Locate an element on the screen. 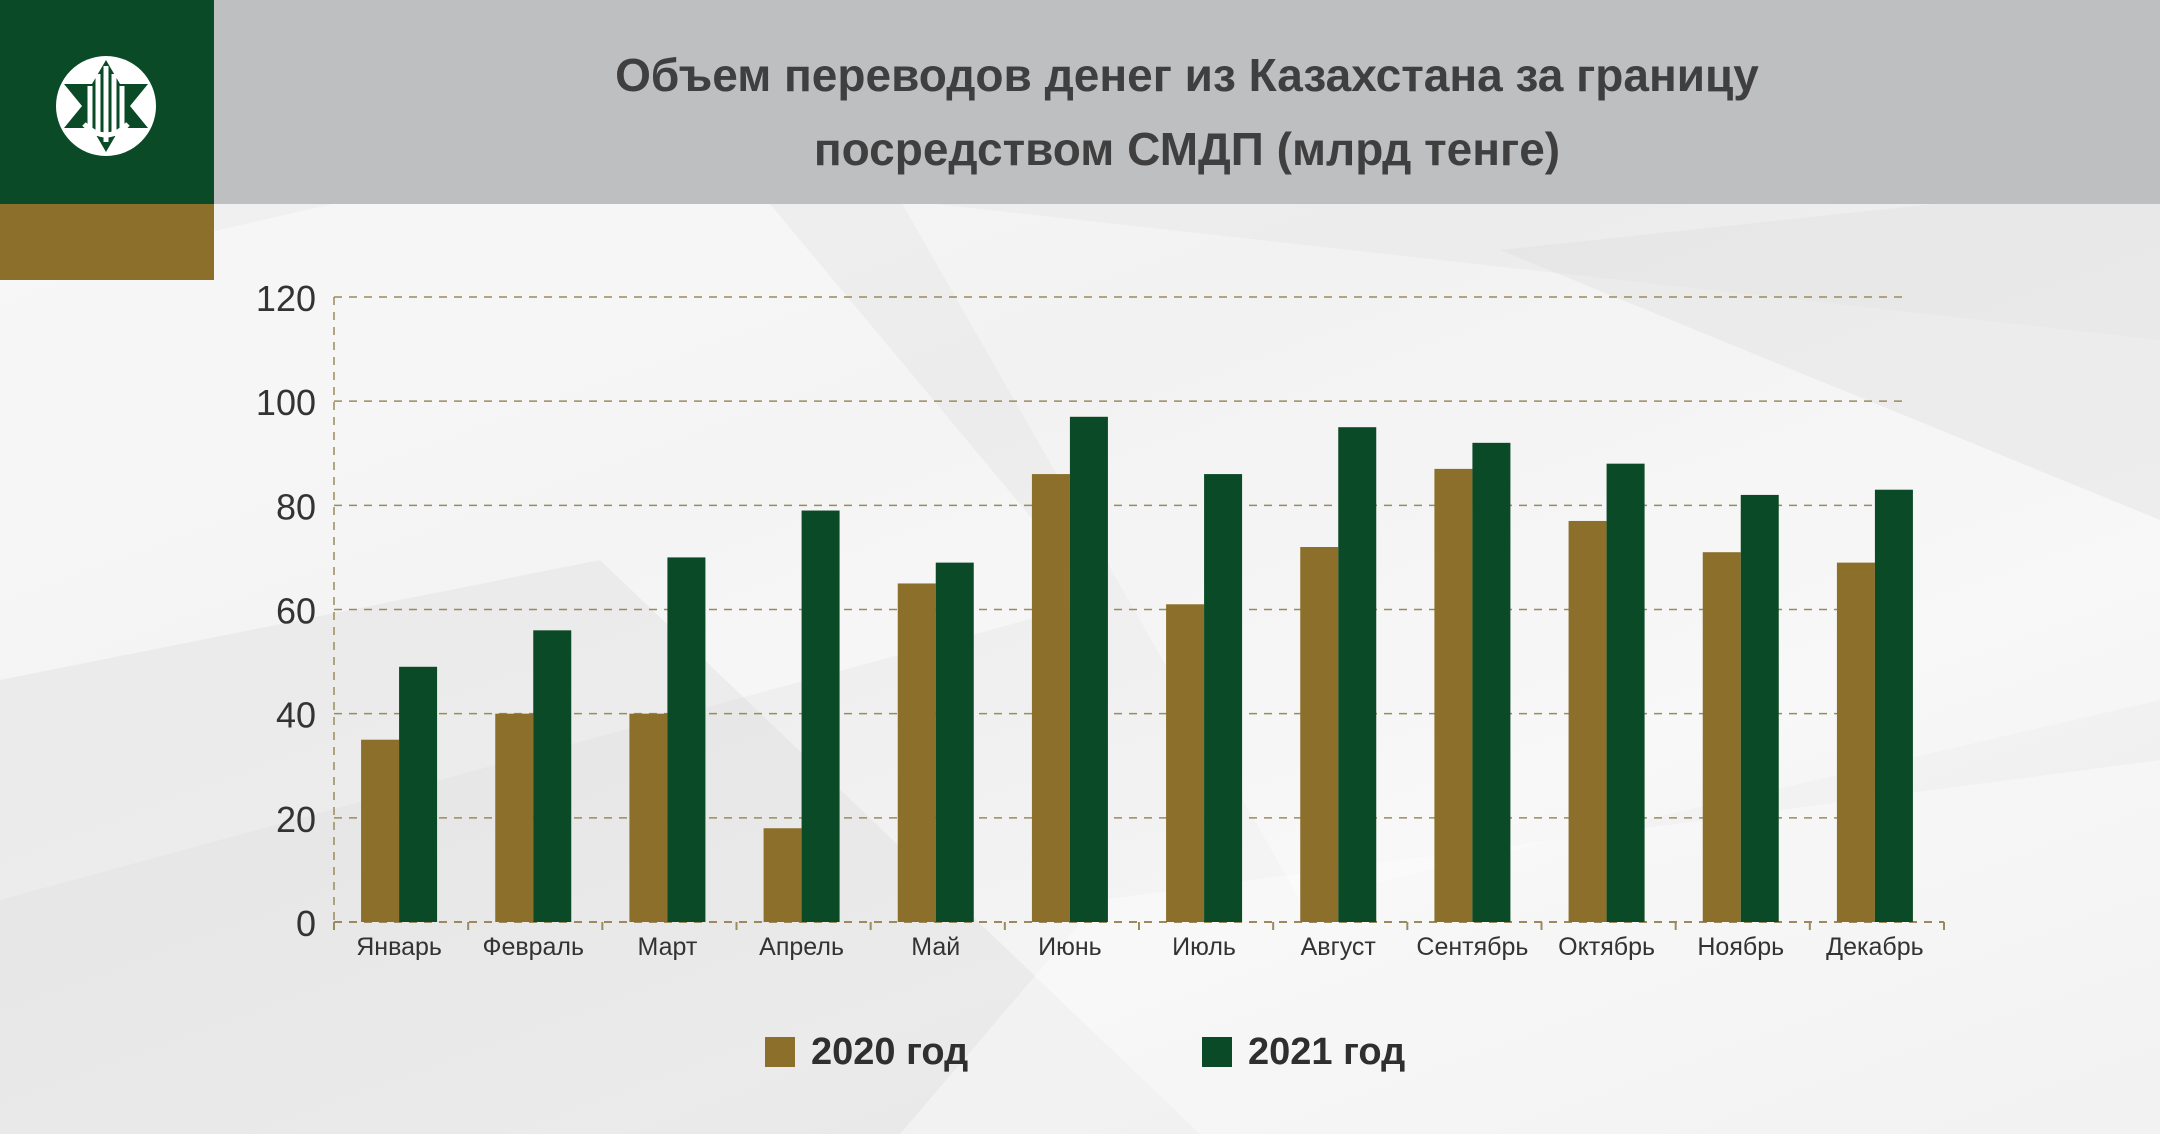  y-tick-label: 40 is located at coordinates (296, 715).